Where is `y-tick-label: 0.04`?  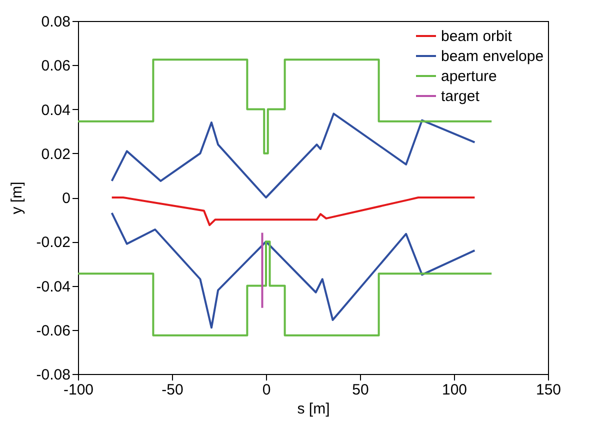 y-tick-label: 0.04 is located at coordinates (55, 110).